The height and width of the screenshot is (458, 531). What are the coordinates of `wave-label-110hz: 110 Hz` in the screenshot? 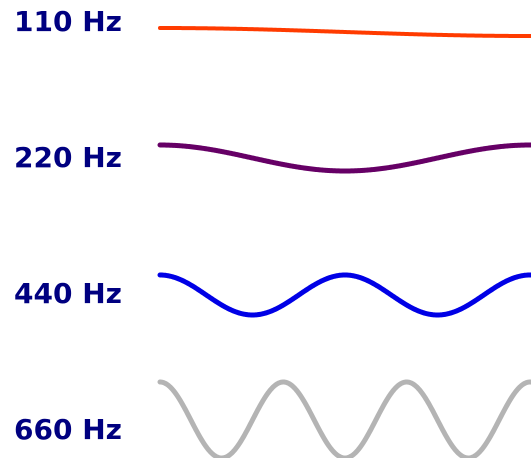 It's located at (68, 21).